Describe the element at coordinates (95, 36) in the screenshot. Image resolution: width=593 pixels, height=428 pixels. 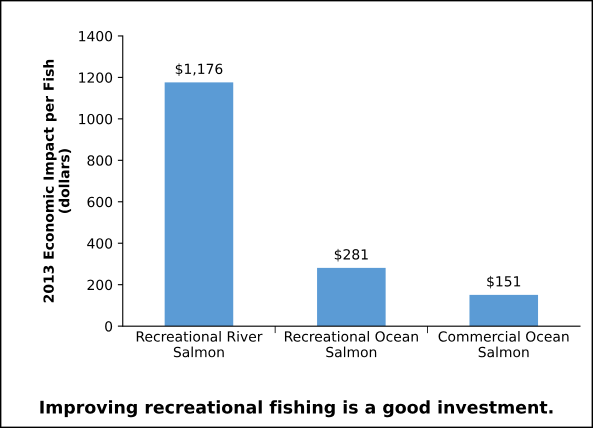
I see `y-tick-label: 1400` at that location.